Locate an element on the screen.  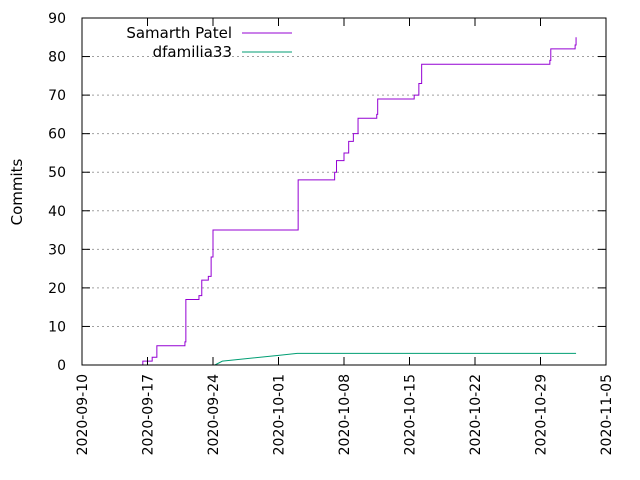
x-tick-label: 2020-10-08 is located at coordinates (345, 414).